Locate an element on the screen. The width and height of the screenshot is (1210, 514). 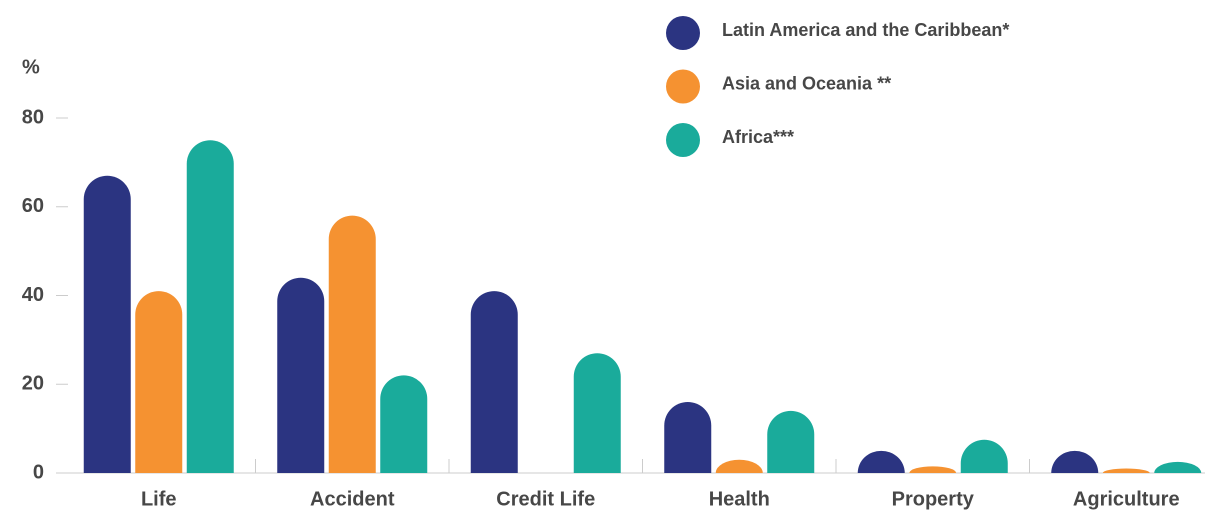
x-tick-label: Property is located at coordinates (933, 499).